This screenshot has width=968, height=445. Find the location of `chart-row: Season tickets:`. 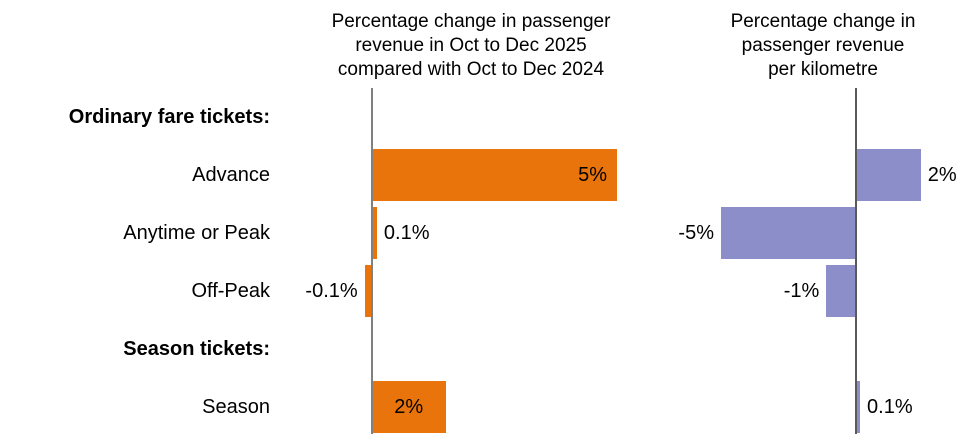

chart-row: Season tickets: is located at coordinates (484, 349).